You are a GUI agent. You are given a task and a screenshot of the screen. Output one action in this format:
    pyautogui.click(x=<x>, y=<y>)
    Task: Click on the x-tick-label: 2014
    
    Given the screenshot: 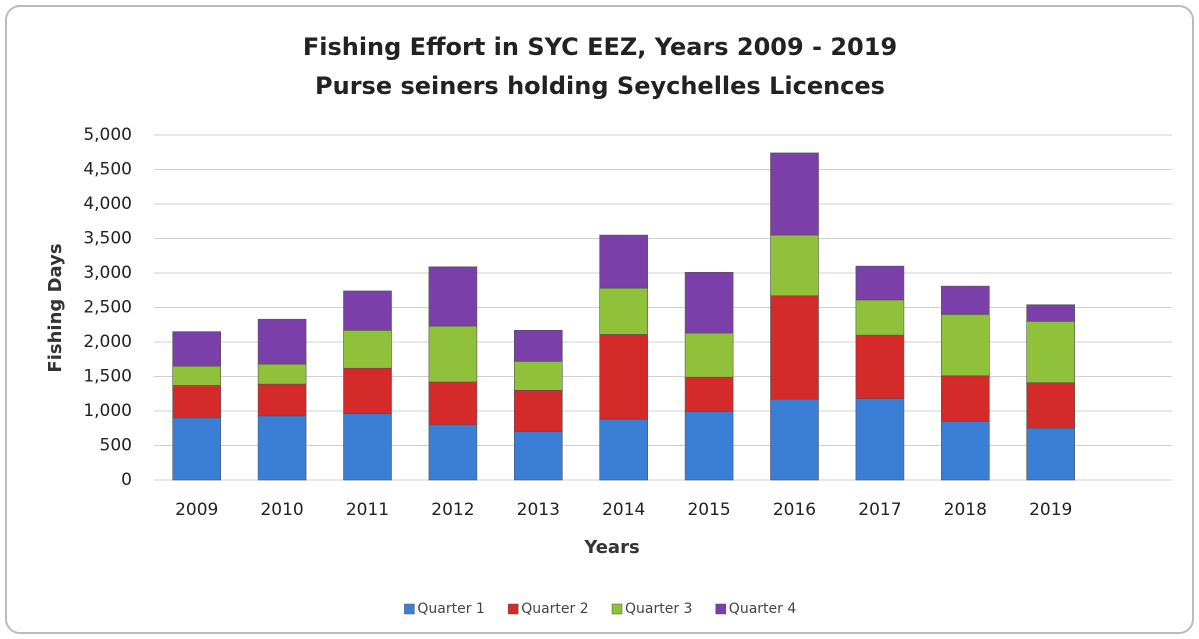 What is the action you would take?
    pyautogui.click(x=623, y=510)
    